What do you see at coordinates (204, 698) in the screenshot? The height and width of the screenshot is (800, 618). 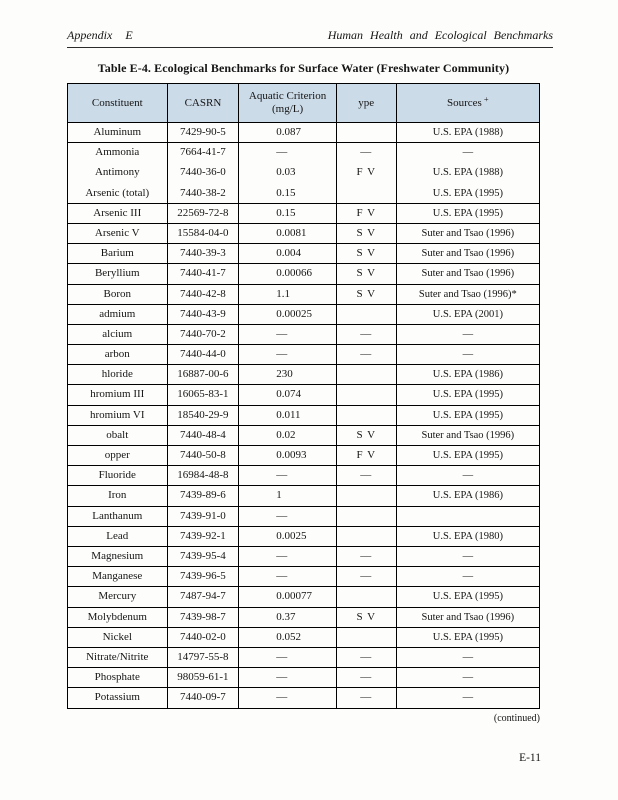 I see `casrn-cell: 7440-09-7` at bounding box center [204, 698].